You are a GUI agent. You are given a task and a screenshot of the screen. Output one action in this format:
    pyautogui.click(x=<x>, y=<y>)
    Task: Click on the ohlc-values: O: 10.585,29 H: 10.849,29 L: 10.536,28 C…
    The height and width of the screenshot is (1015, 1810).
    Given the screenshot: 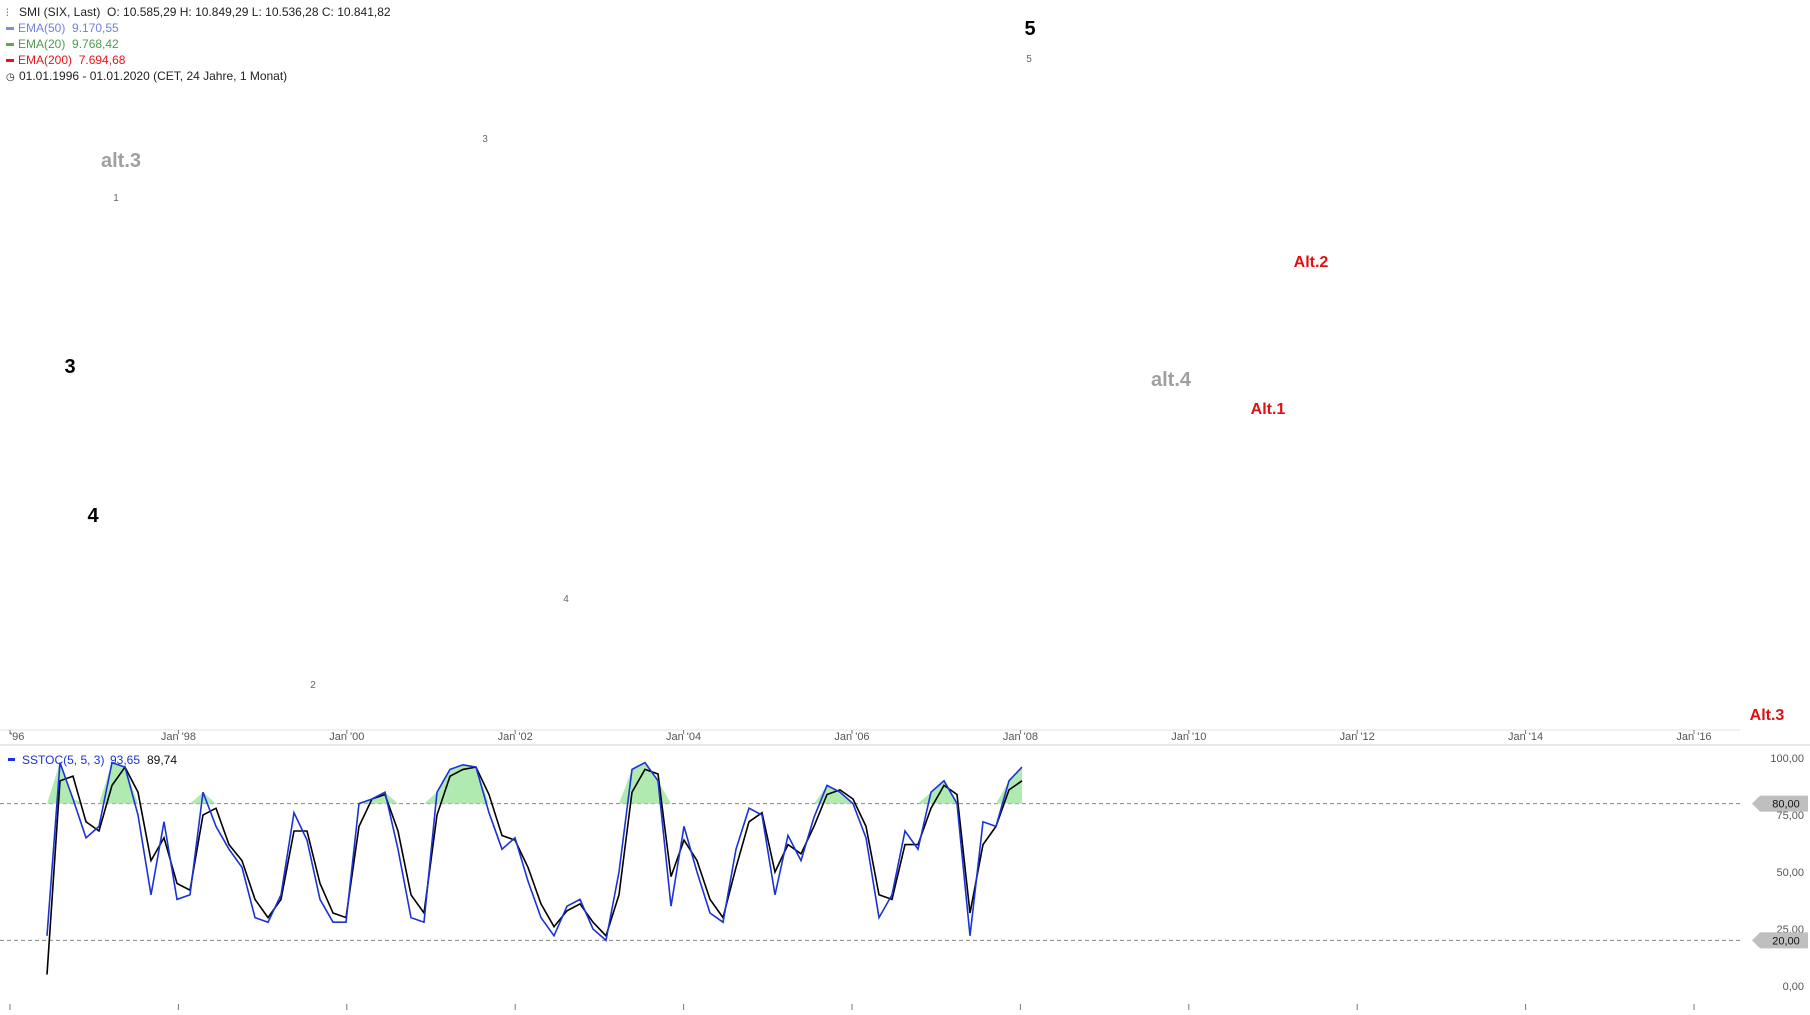 What is the action you would take?
    pyautogui.click(x=249, y=12)
    